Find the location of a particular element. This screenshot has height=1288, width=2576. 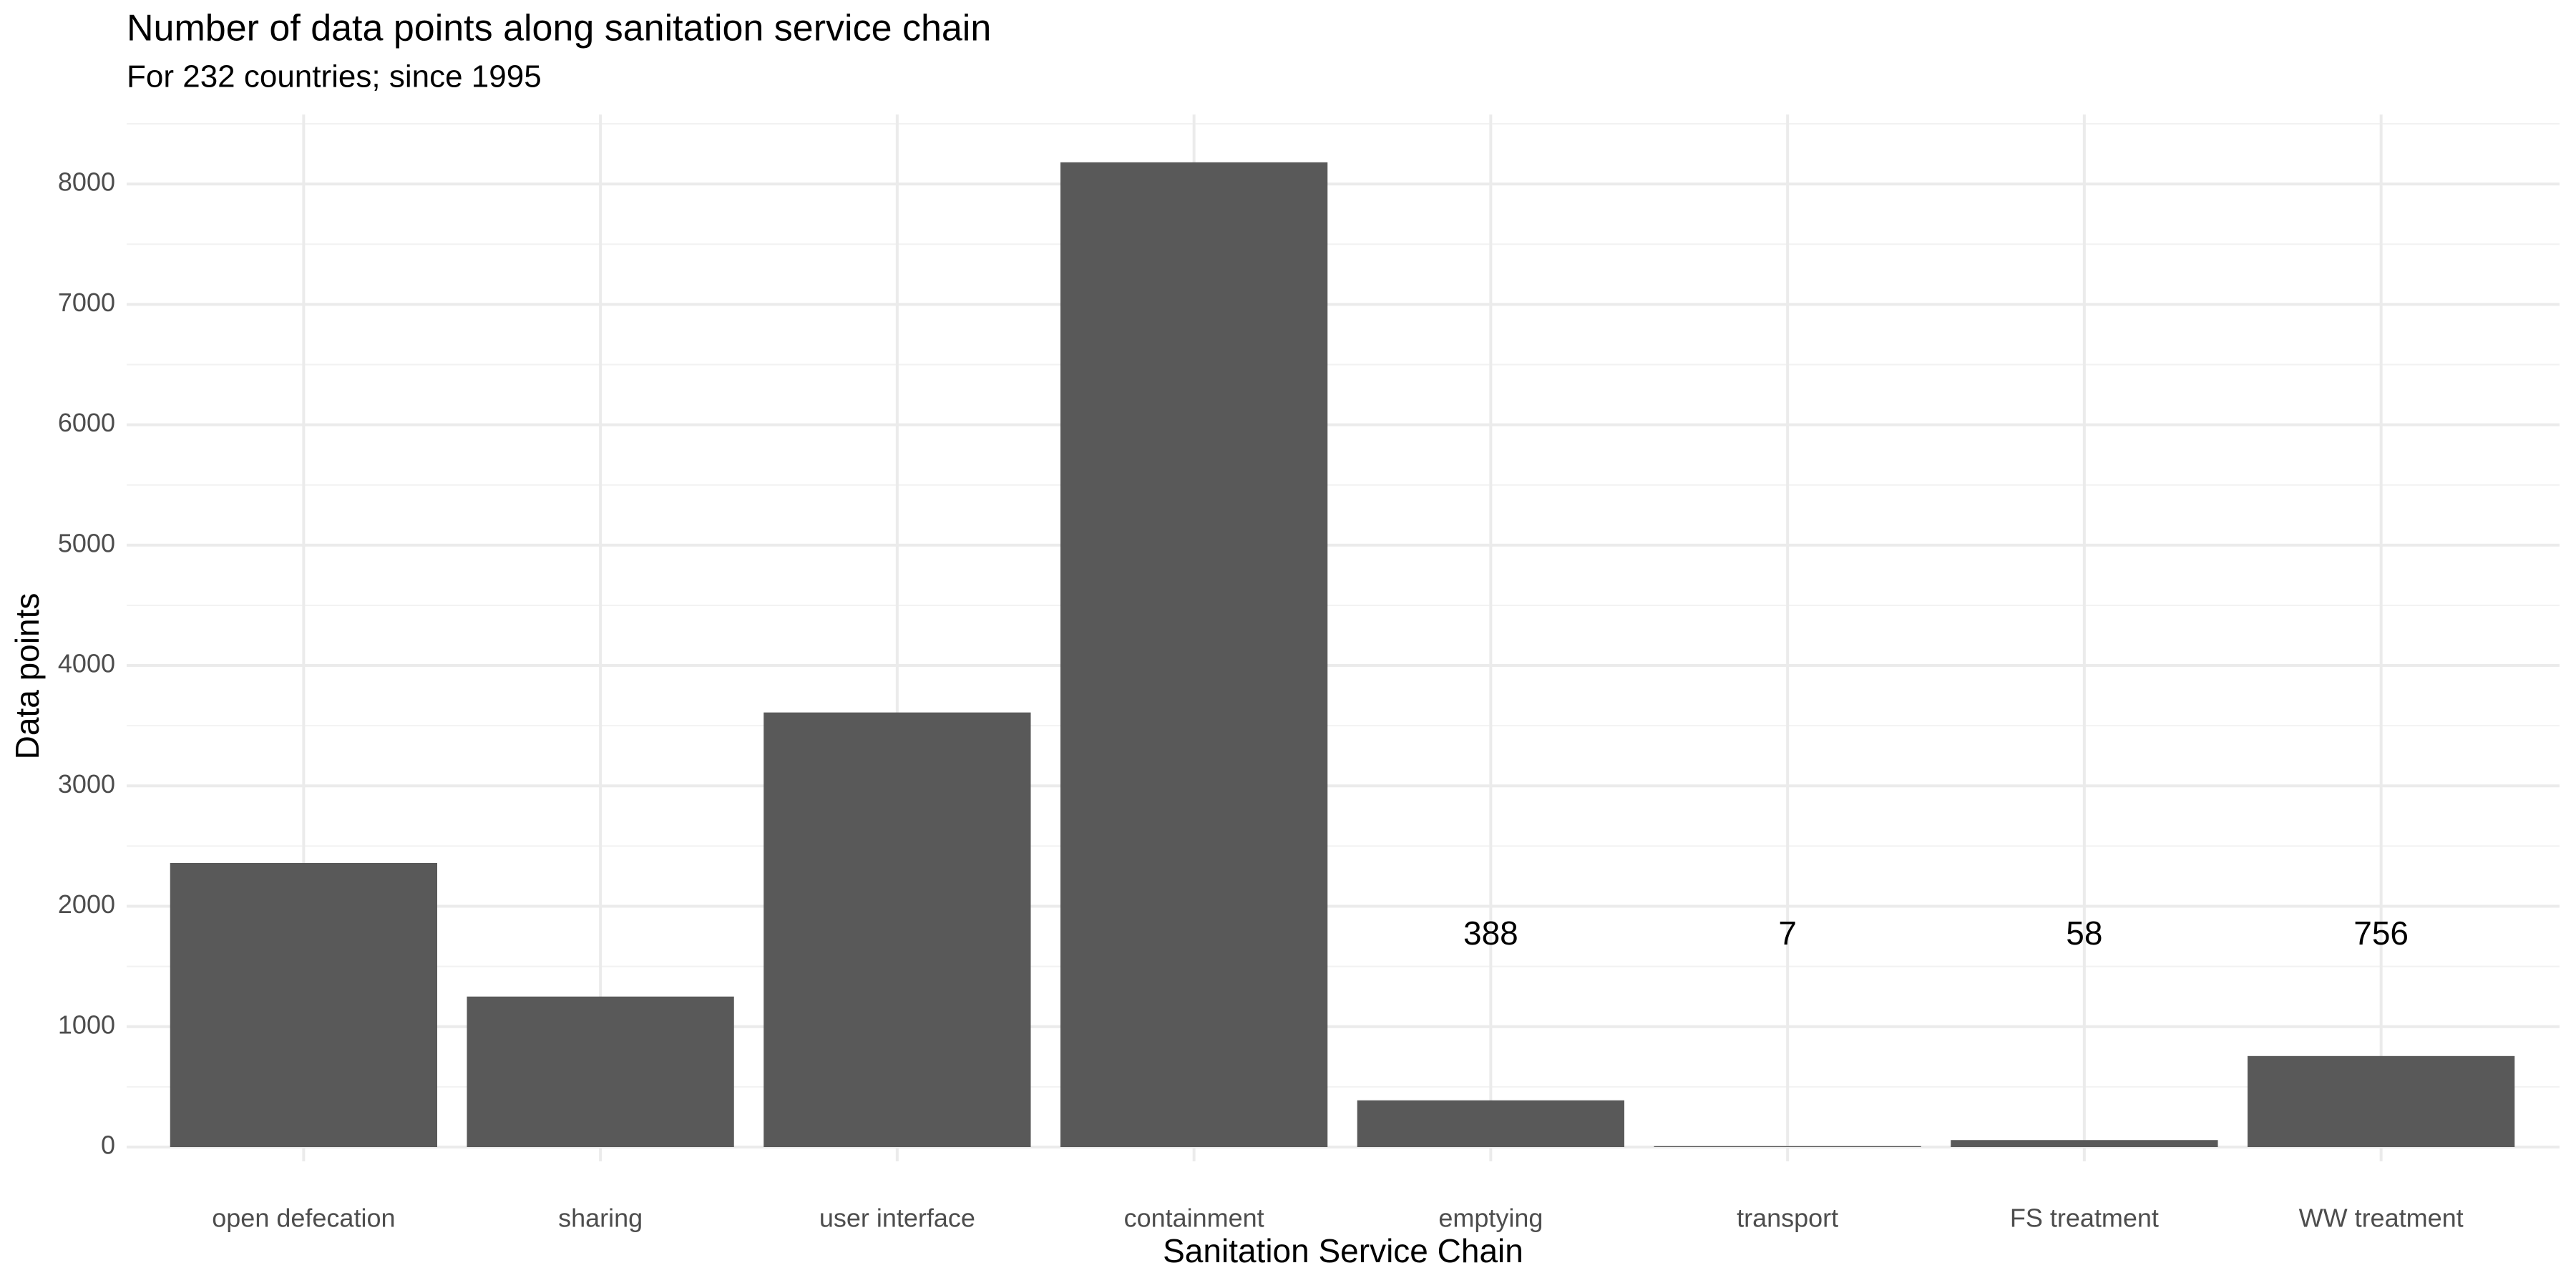

x-tick-label: emptying is located at coordinates (1490, 1218).